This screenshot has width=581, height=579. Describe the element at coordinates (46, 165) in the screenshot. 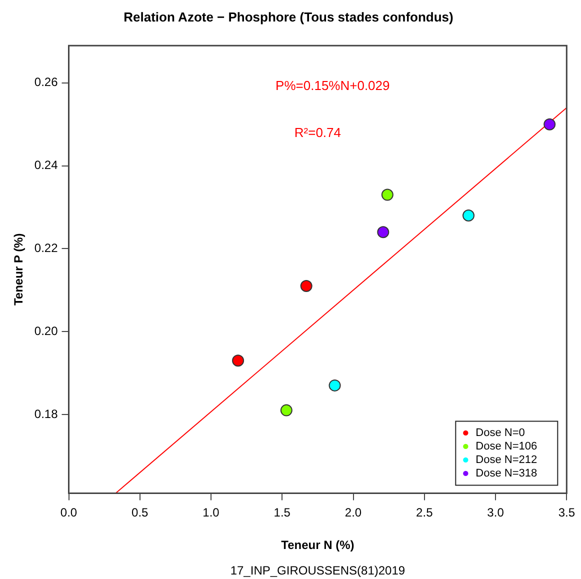

I see `y-tick-label: 0.24` at that location.